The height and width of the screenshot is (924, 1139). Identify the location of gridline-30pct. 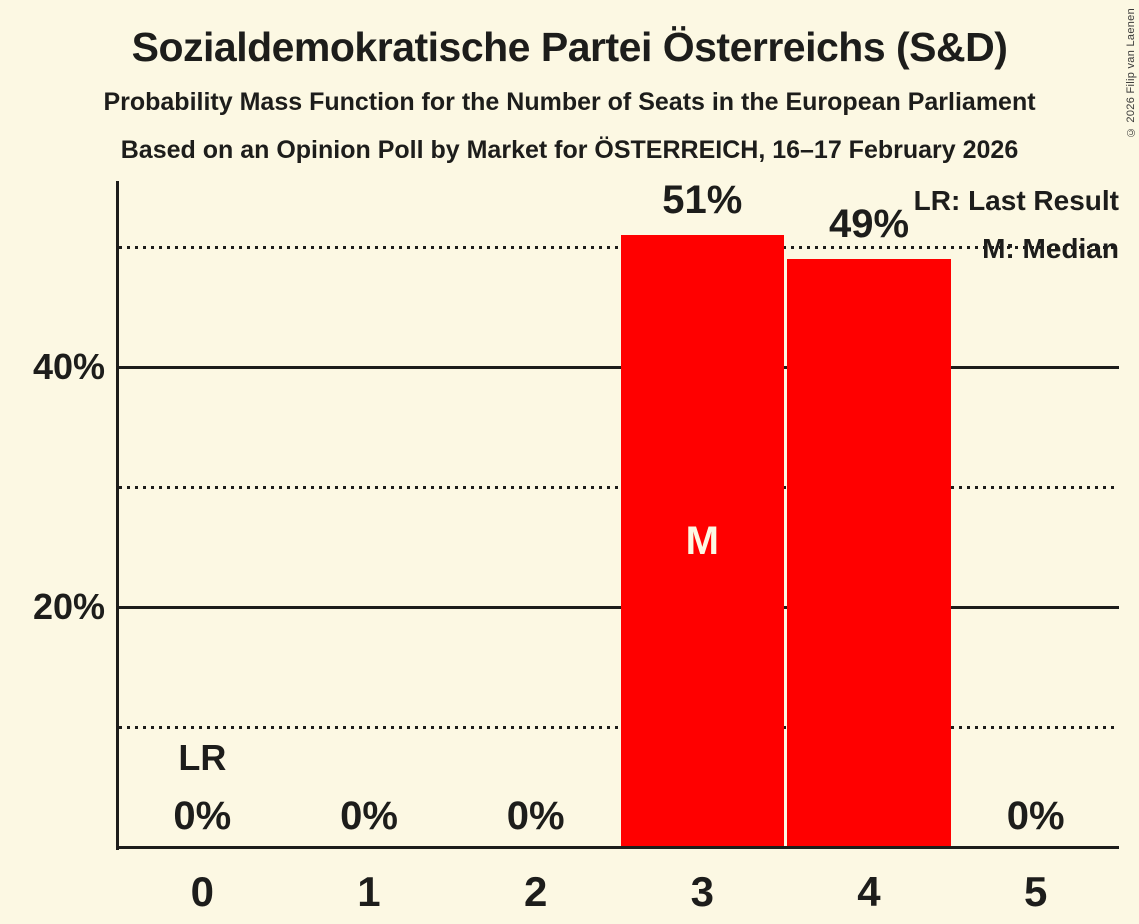
(619, 487).